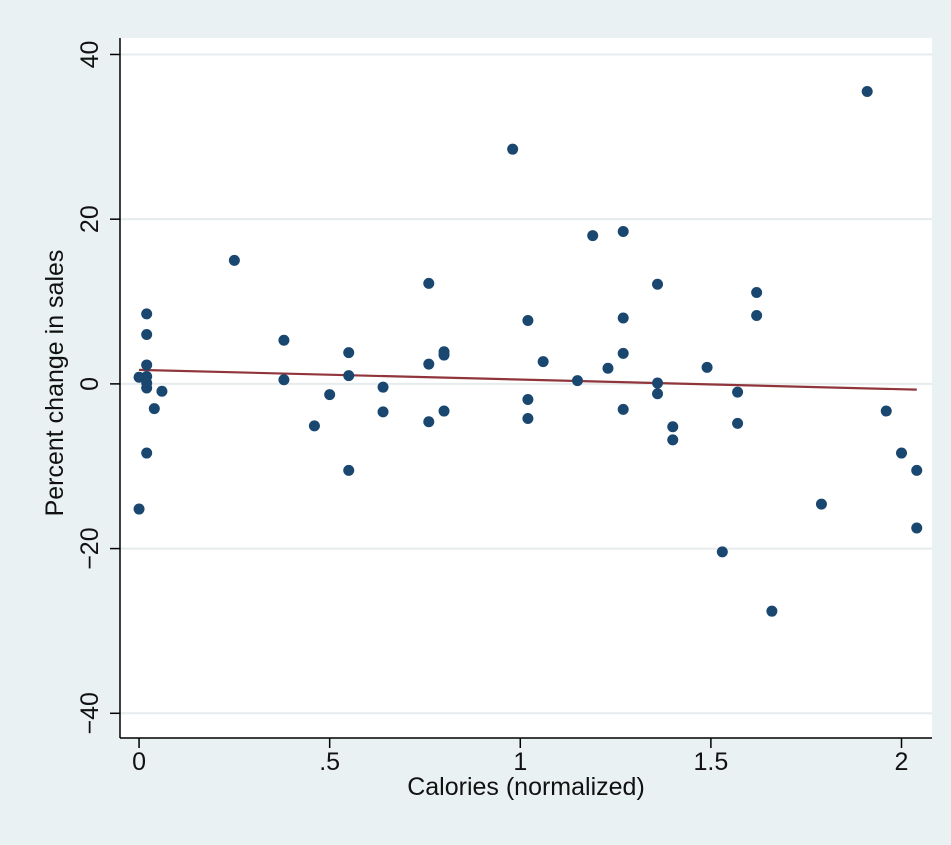 The image size is (951, 845). I want to click on x-tick-label-4: 2, so click(902, 762).